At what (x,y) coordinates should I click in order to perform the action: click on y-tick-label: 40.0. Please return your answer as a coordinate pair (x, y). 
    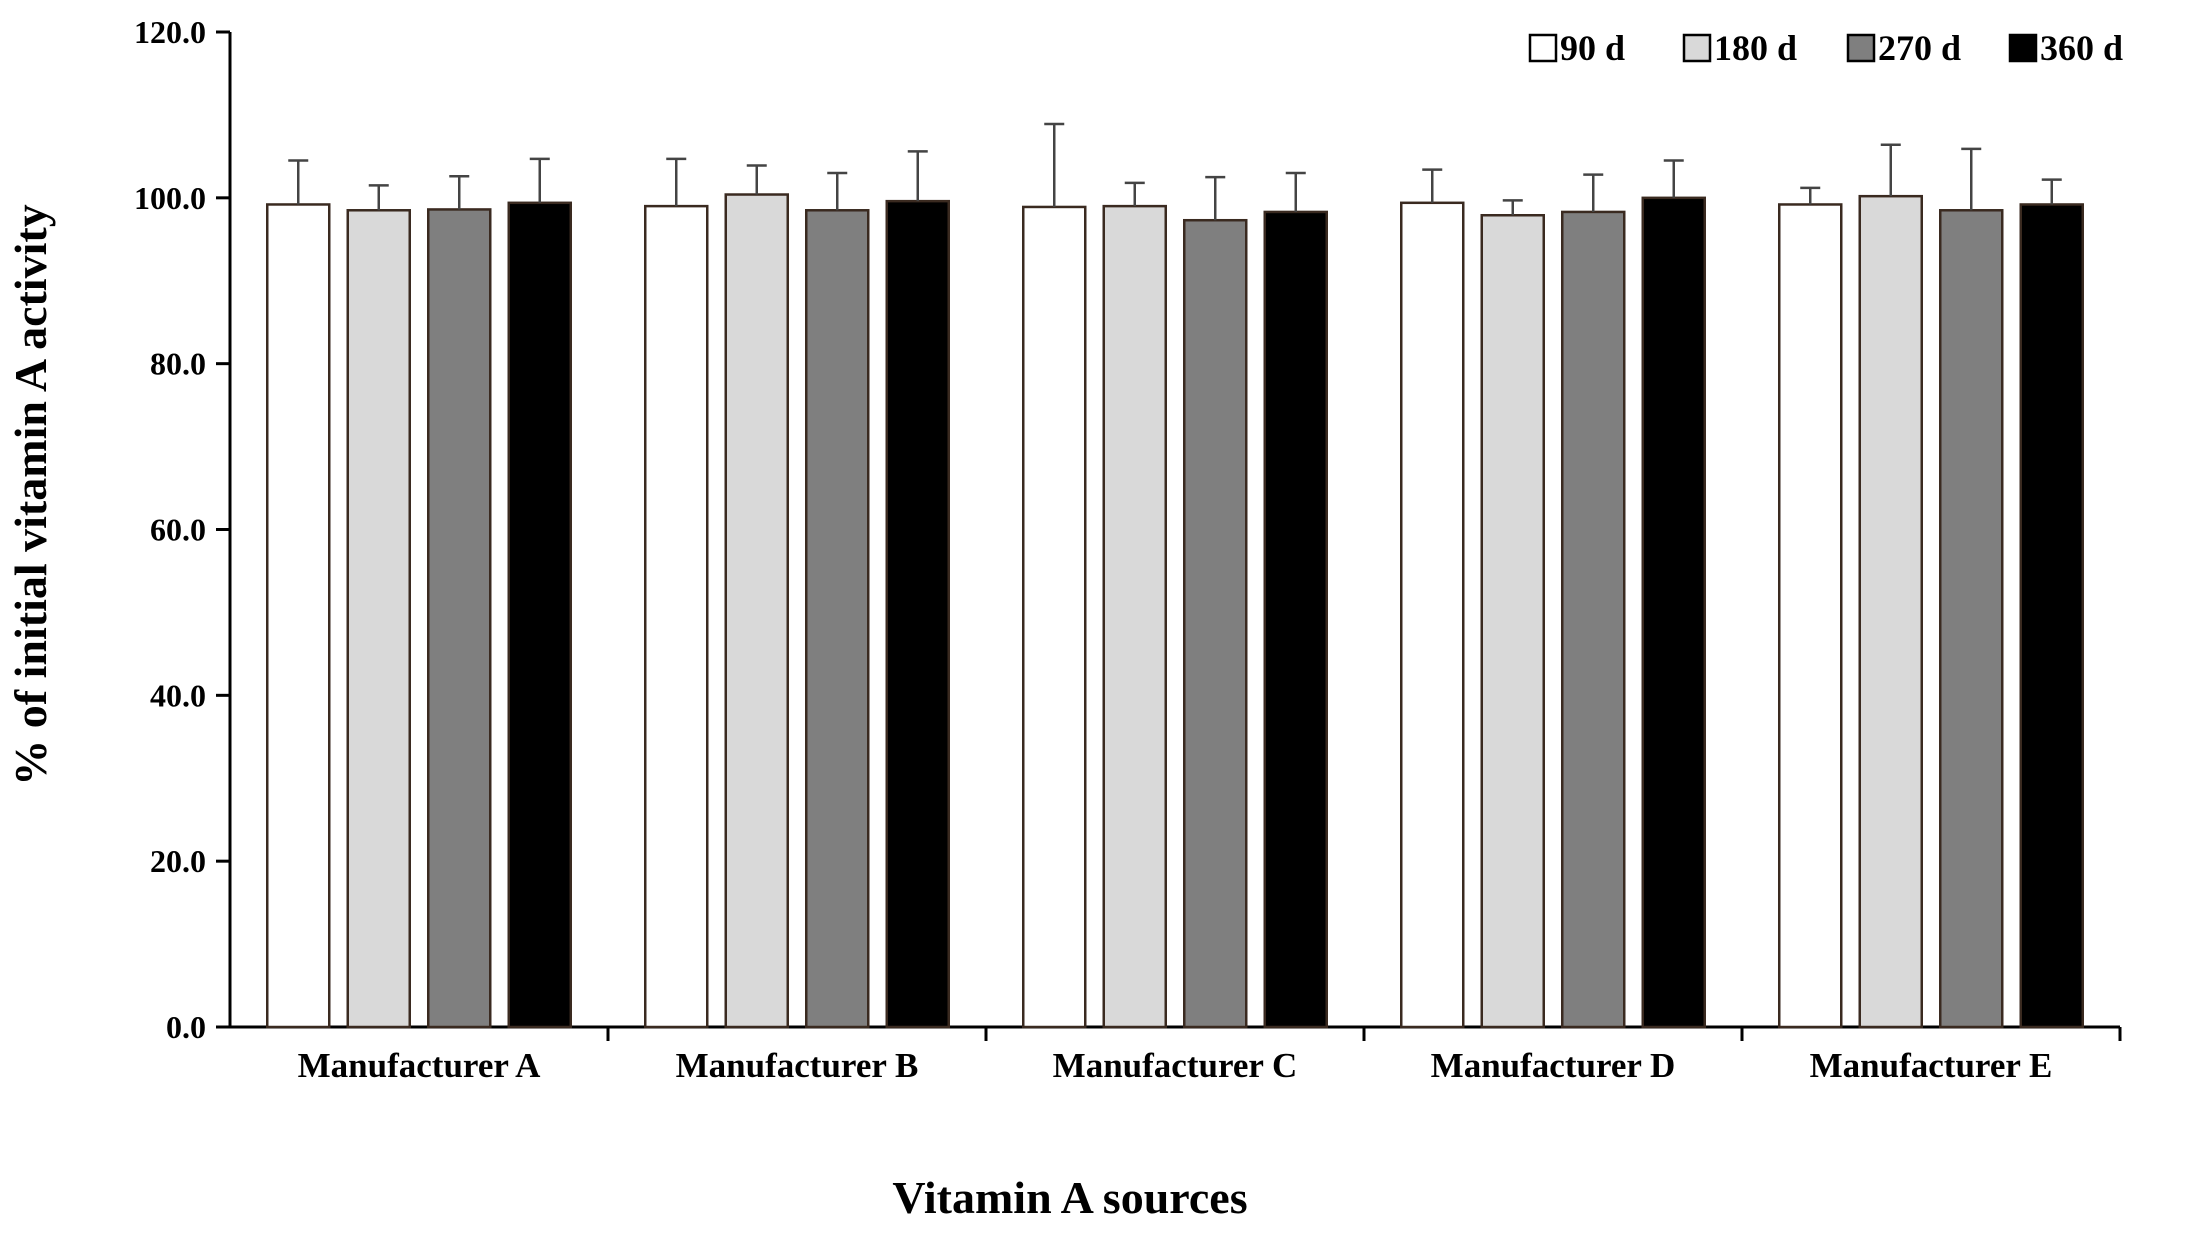
    Looking at the image, I should click on (178, 695).